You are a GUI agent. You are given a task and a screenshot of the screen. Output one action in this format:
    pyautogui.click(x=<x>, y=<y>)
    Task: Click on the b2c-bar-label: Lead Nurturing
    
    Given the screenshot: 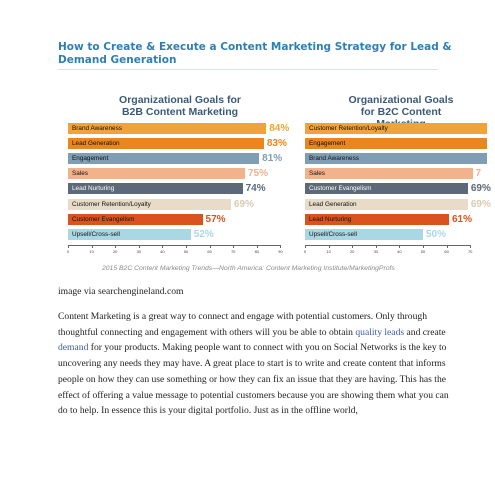 What is the action you would take?
    pyautogui.click(x=330, y=219)
    